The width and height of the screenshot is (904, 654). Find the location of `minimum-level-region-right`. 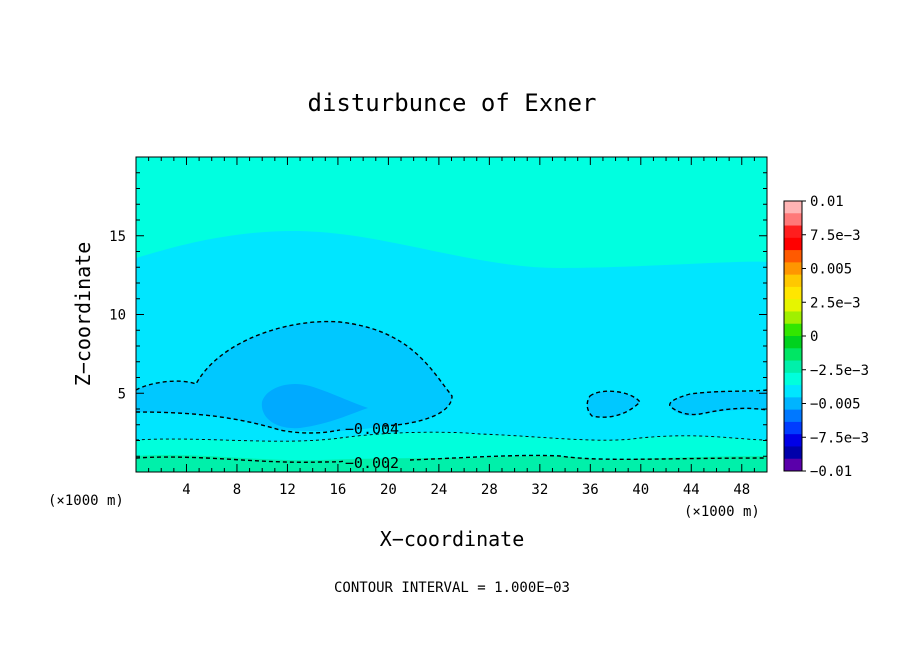

minimum-level-region-right is located at coordinates (718, 403).